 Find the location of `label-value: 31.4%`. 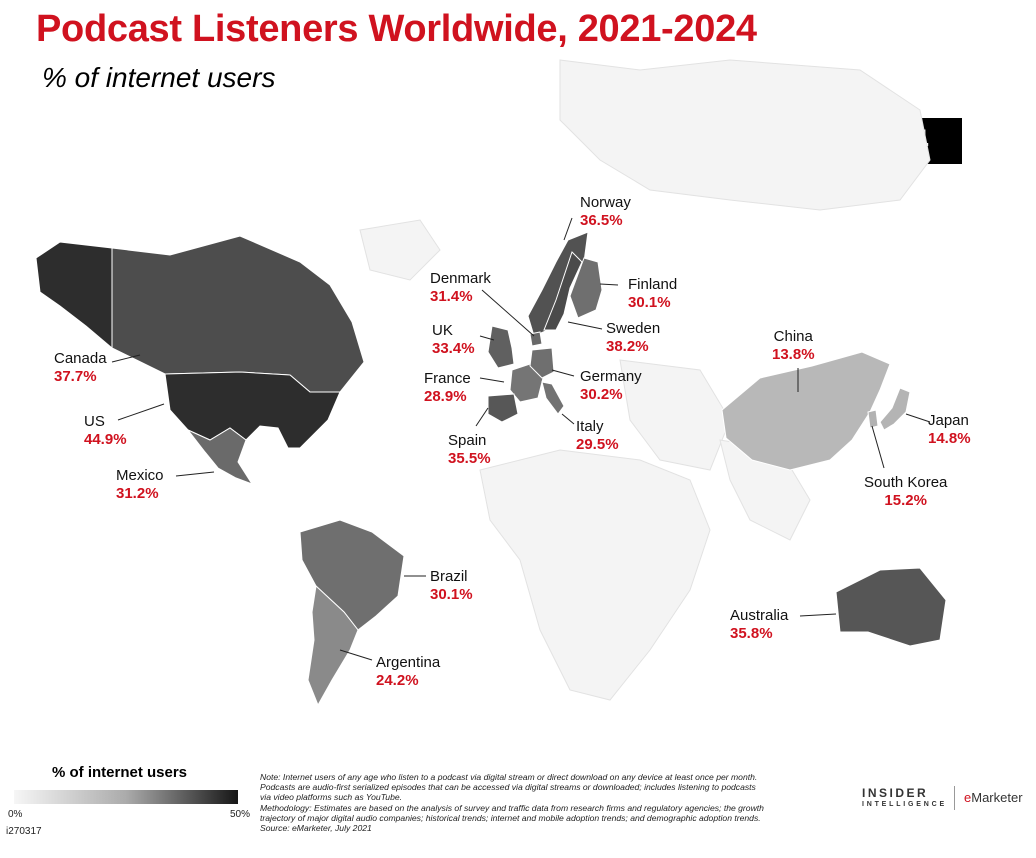

label-value: 31.4% is located at coordinates (451, 296).